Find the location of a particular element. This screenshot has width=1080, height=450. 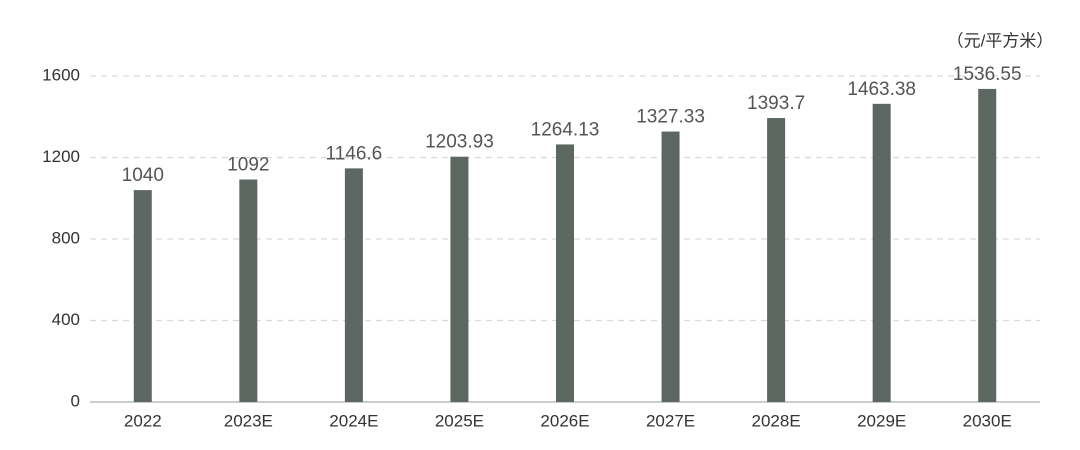

y-tick-label: 1600 is located at coordinates (61, 74).